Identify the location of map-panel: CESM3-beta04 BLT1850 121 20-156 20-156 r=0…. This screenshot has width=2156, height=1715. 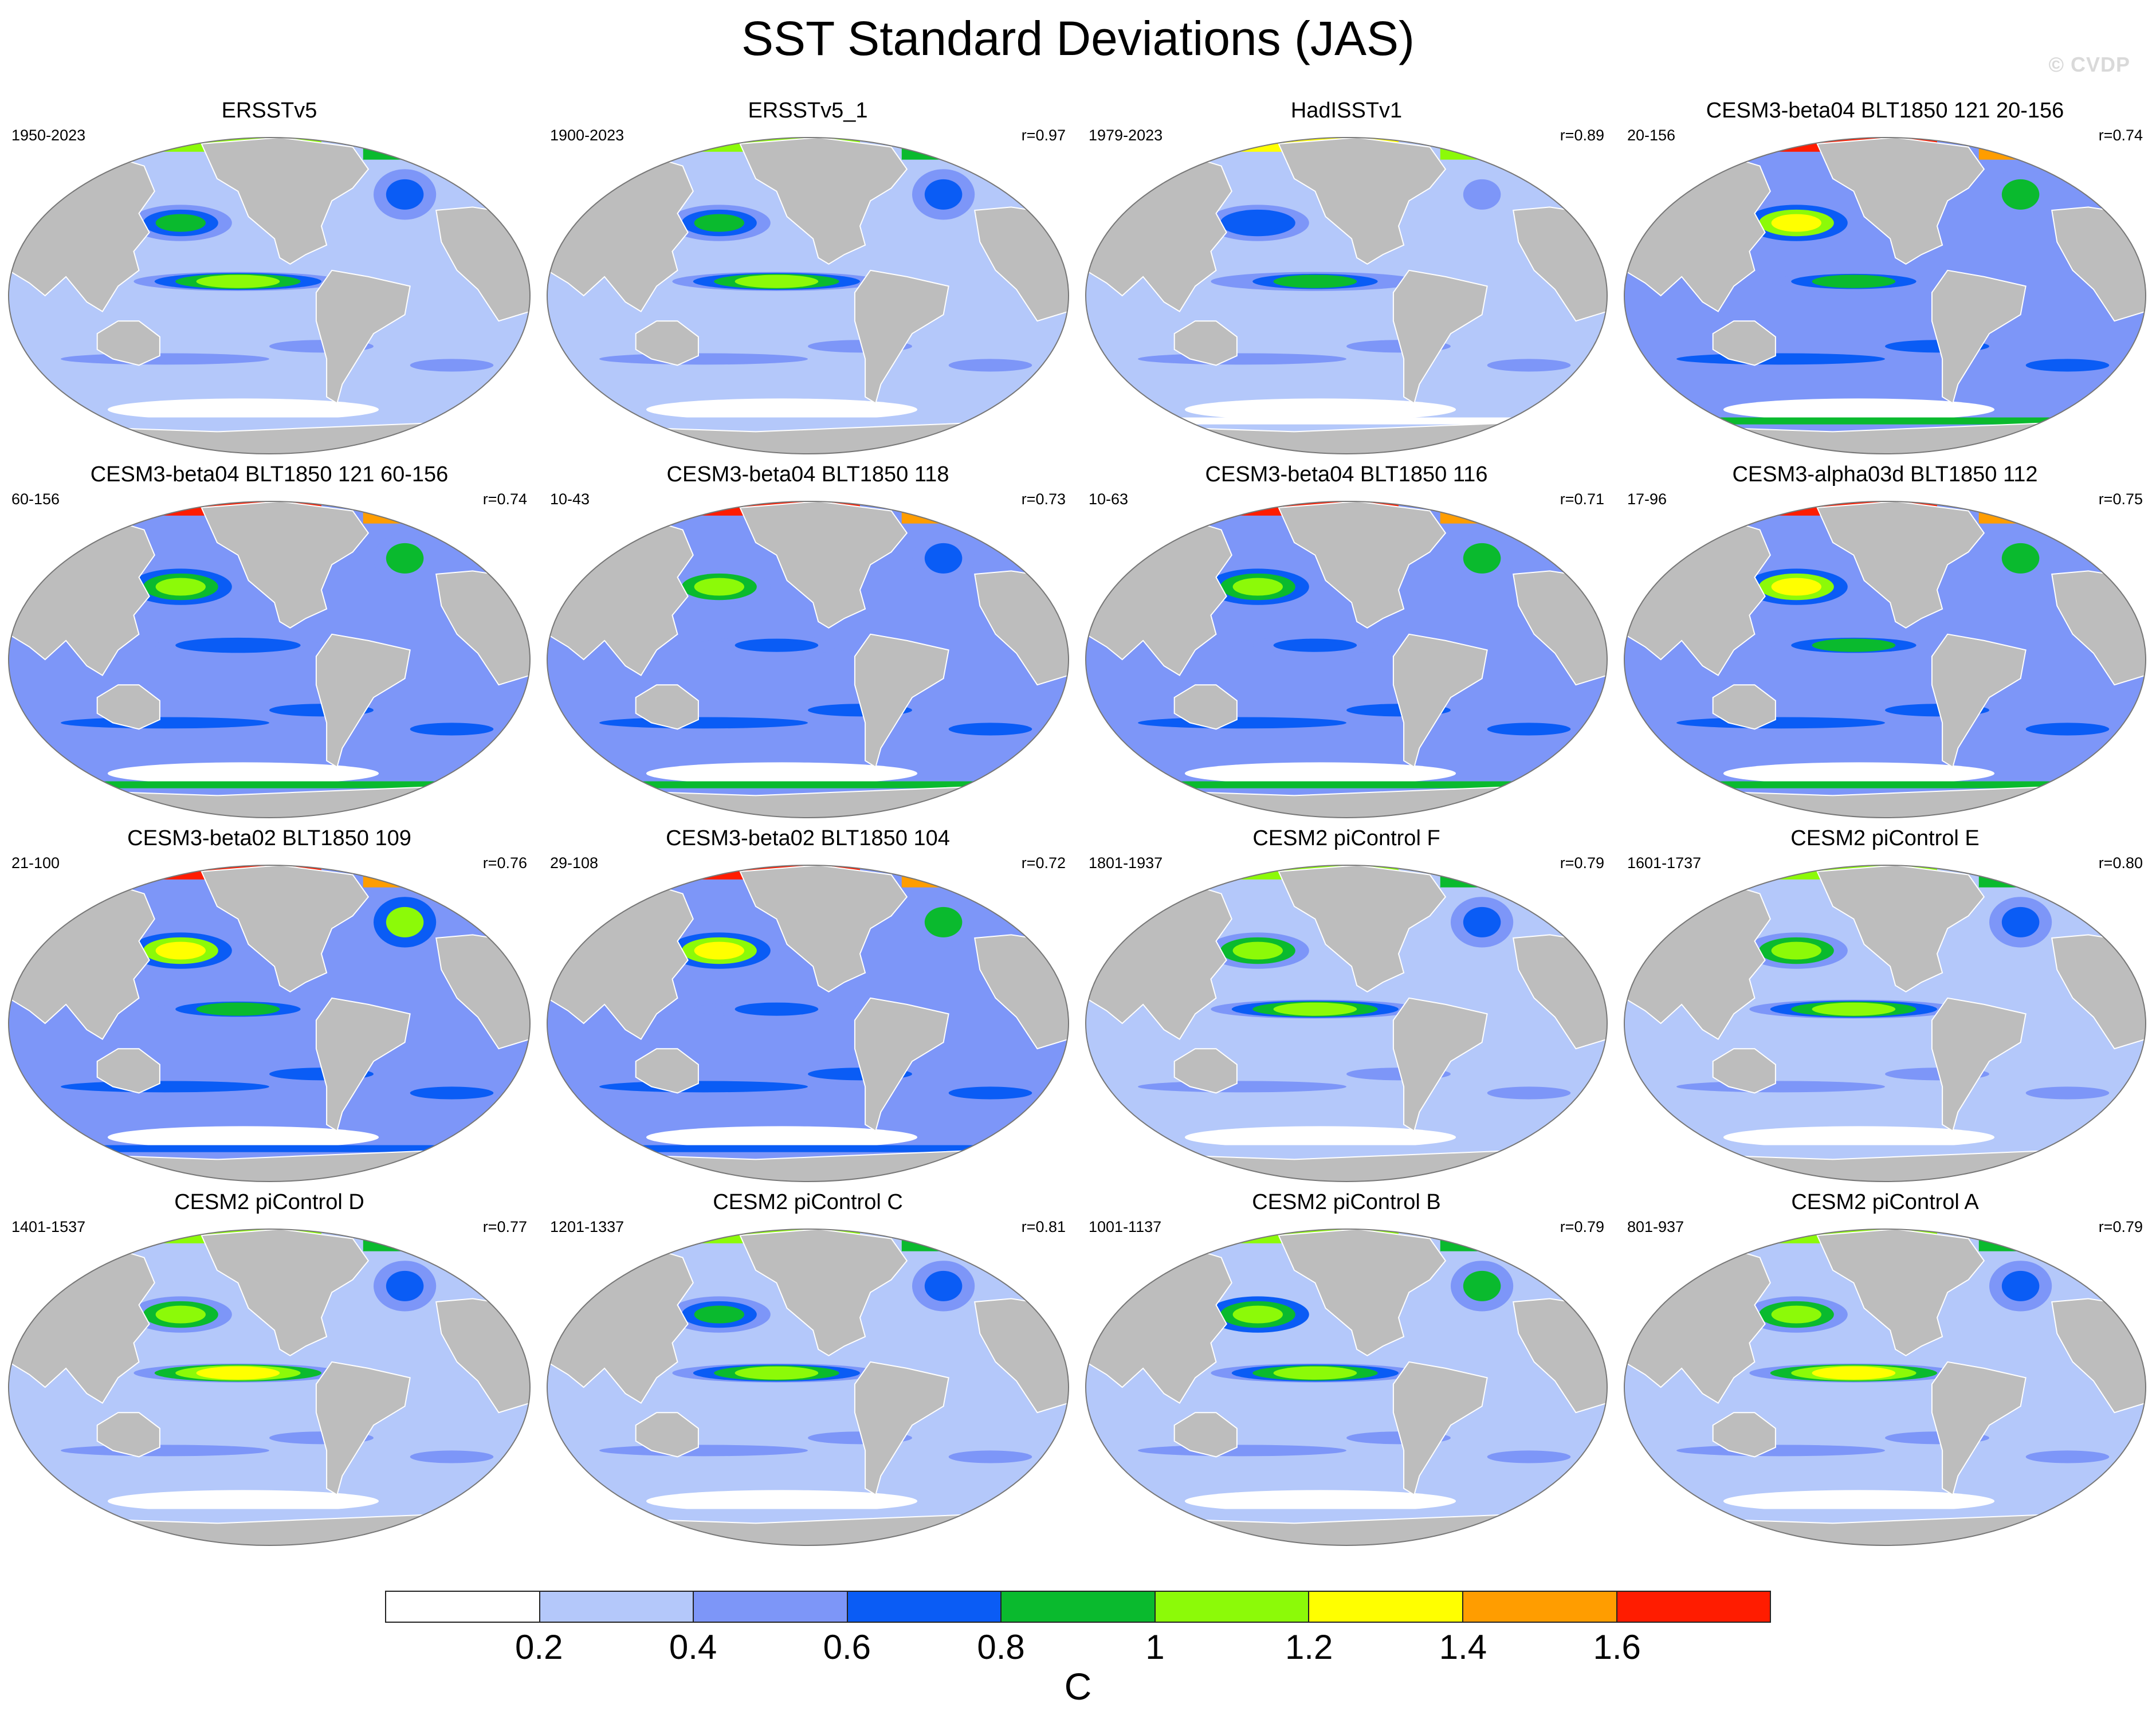
(1885, 276).